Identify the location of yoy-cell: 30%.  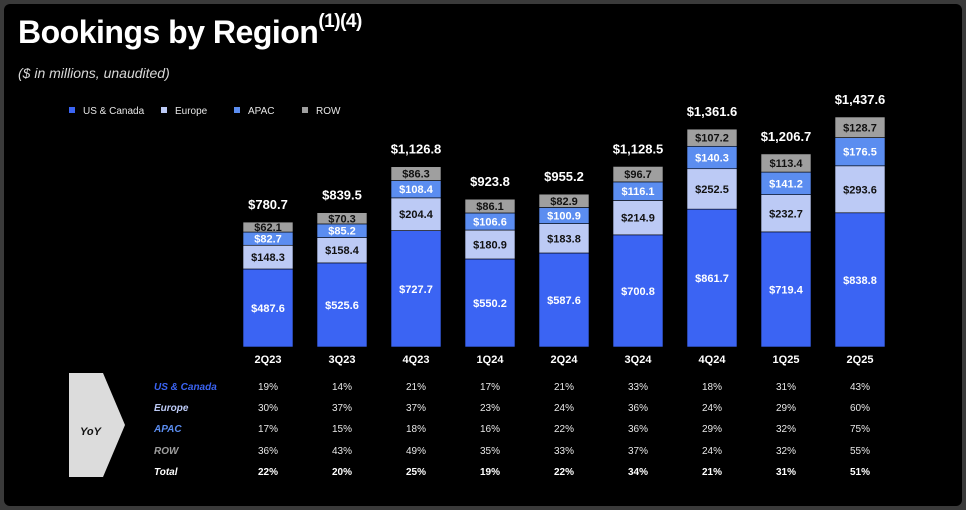
(267, 408).